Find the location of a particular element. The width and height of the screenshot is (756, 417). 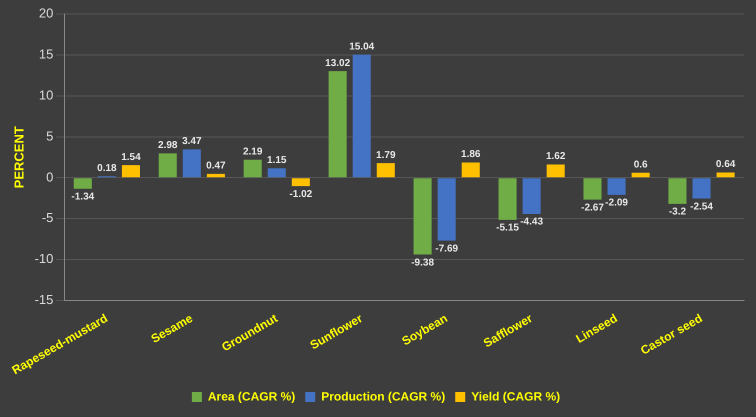

data-label: -4.43 is located at coordinates (532, 222).